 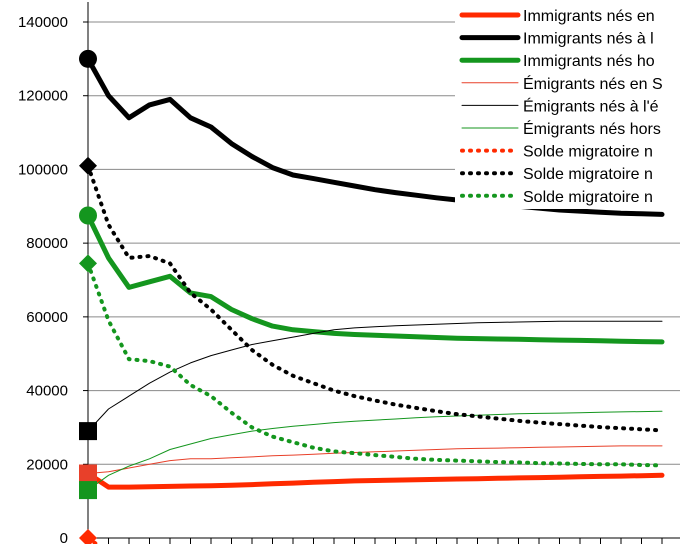 What do you see at coordinates (47, 391) in the screenshot?
I see `y-tick-label: 40000` at bounding box center [47, 391].